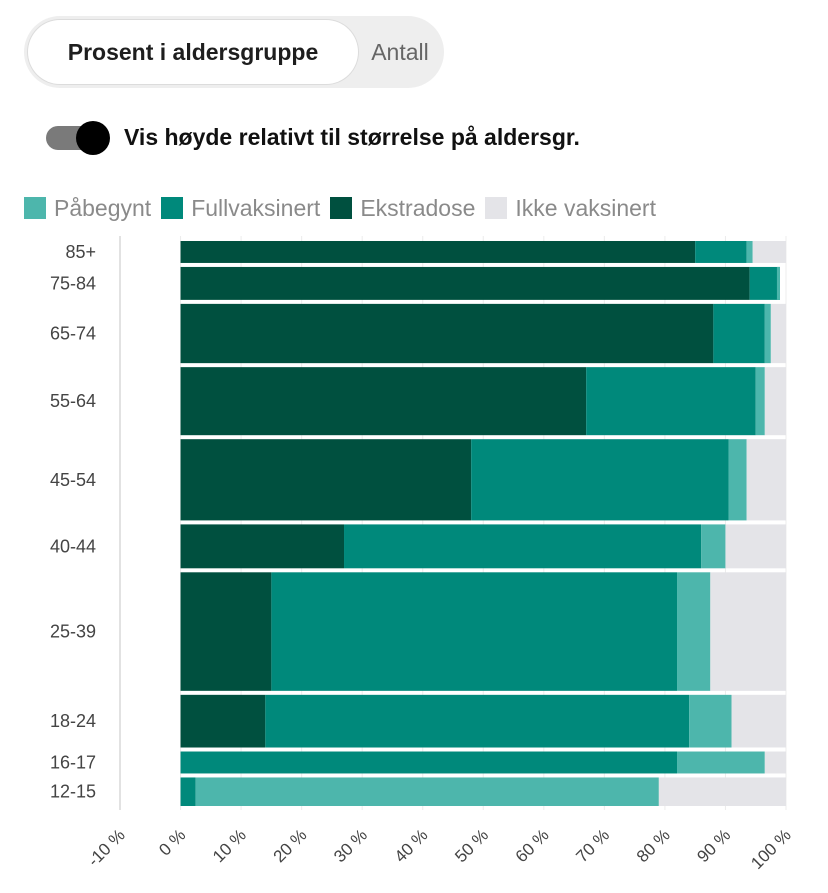 This screenshot has width=828, height=893. Describe the element at coordinates (73, 762) in the screenshot. I see `y-tick-label: 16-17` at that location.